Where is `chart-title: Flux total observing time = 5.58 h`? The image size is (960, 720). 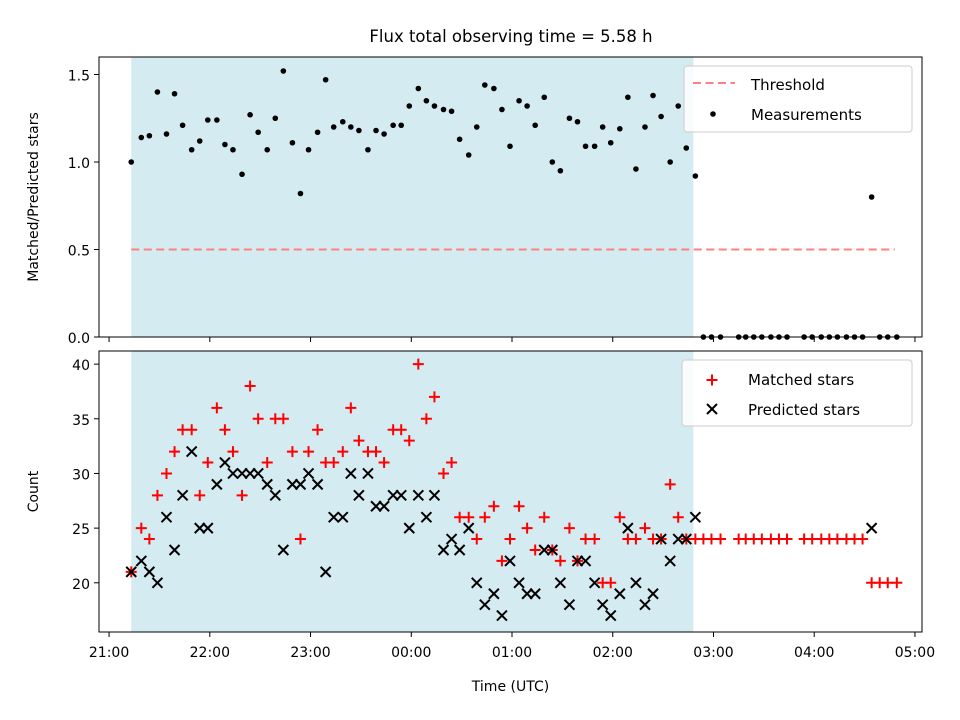
chart-title: Flux total observing time = 5.58 h is located at coordinates (510, 36).